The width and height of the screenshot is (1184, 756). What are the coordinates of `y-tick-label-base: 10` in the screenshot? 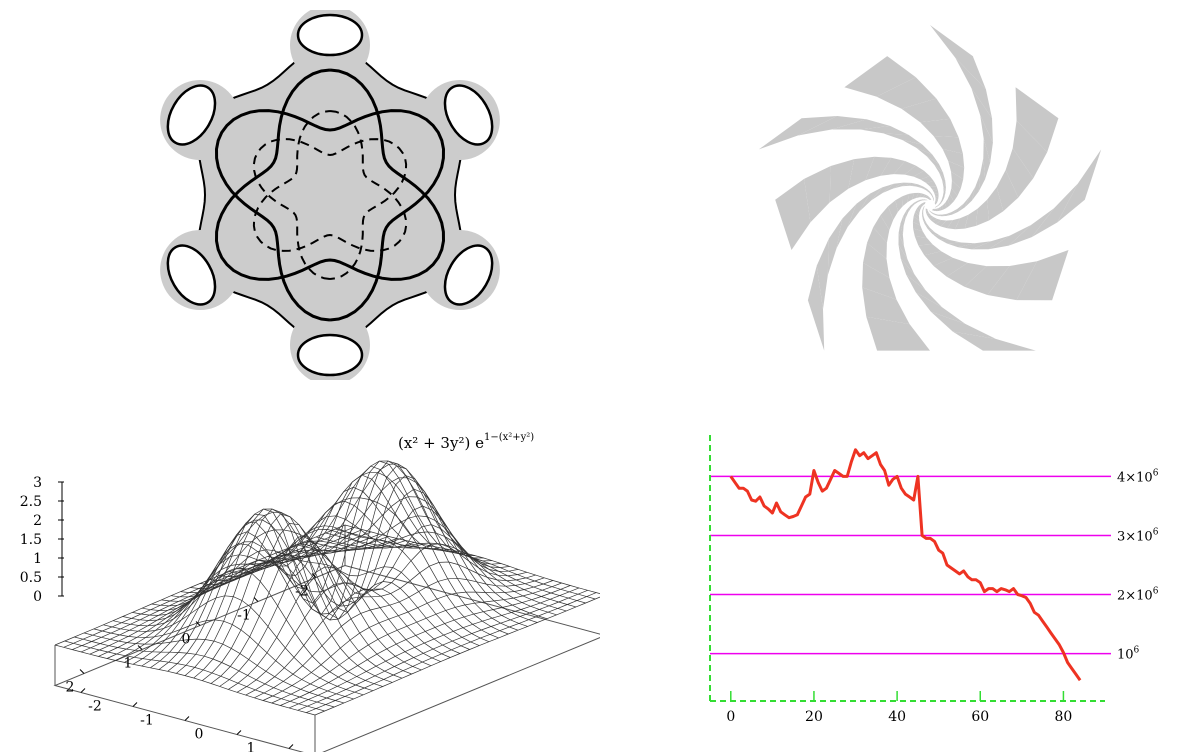 It's located at (1125, 655).